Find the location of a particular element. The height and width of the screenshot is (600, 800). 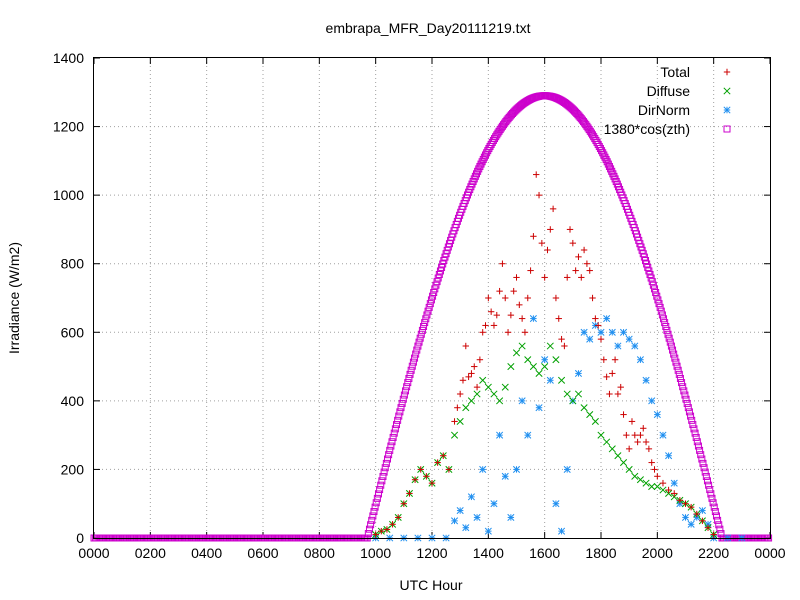

x-tick-label: 1000 is located at coordinates (375, 553).